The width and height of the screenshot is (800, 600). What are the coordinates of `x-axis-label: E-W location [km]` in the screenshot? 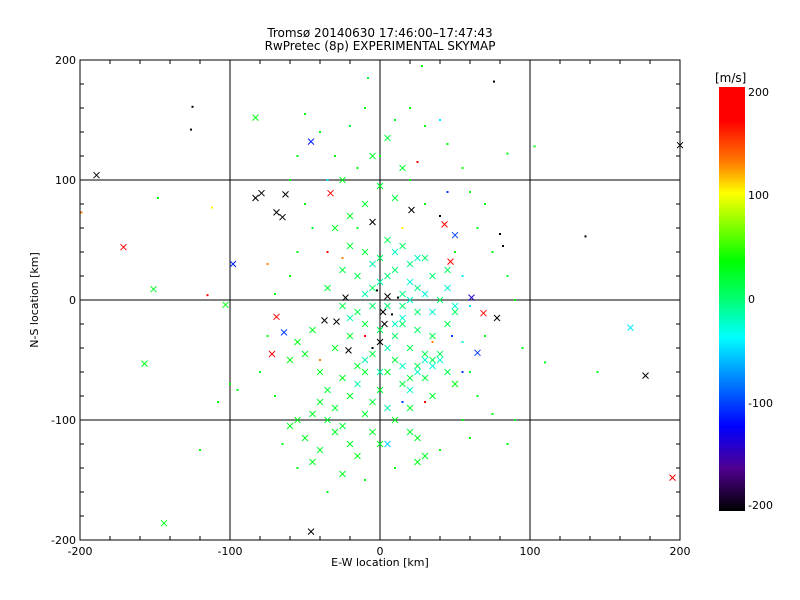 It's located at (380, 562).